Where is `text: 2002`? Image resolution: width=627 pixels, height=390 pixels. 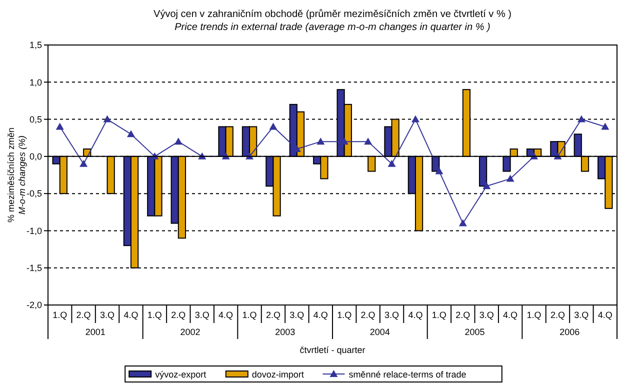 text: 2002 is located at coordinates (190, 332).